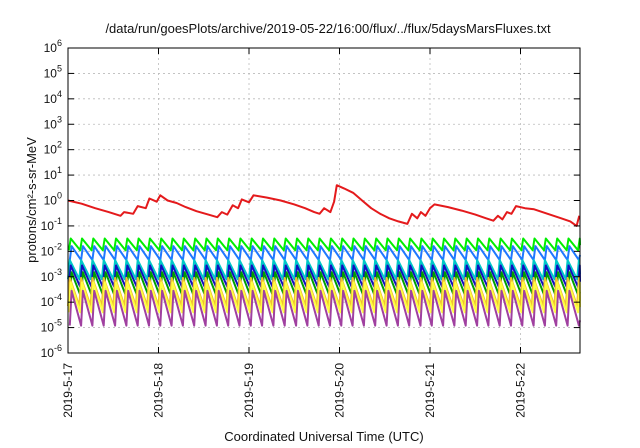 This screenshot has width=640, height=448. What do you see at coordinates (53, 199) in the screenshot?
I see `y-tick-label: 10⁰` at bounding box center [53, 199].